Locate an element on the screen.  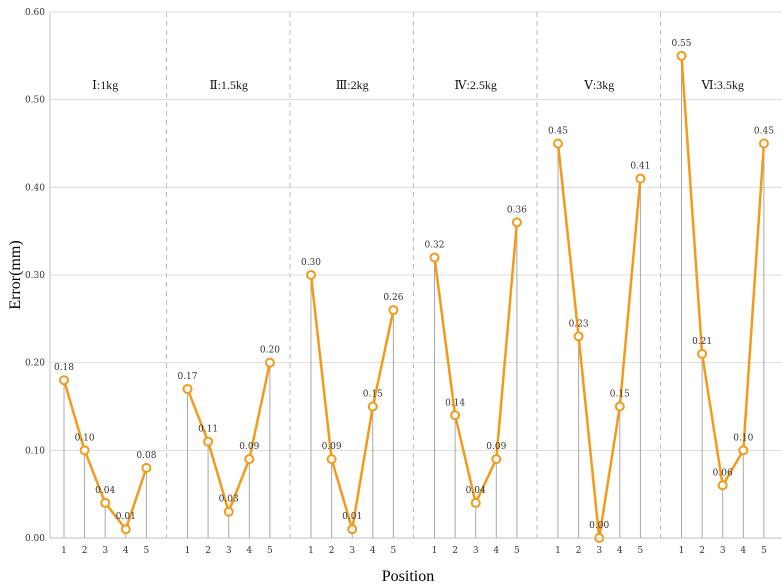
x-tick-label-6-5: 5 is located at coordinates (764, 551).